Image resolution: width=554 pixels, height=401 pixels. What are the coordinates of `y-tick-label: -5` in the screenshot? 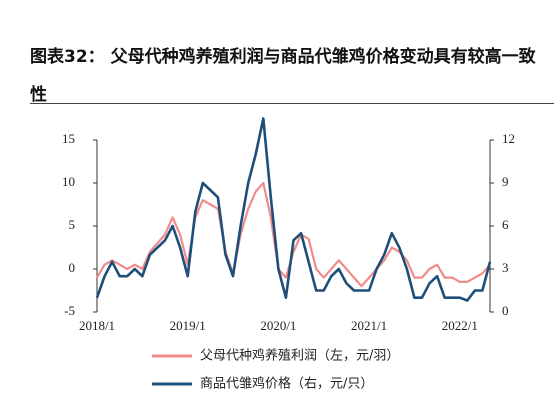 It's located at (69, 310).